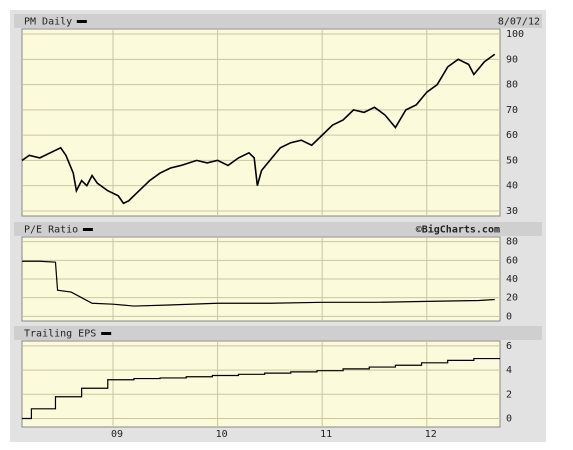 The image size is (573, 450). Describe the element at coordinates (512, 298) in the screenshot. I see `y-tick-label: 20` at that location.